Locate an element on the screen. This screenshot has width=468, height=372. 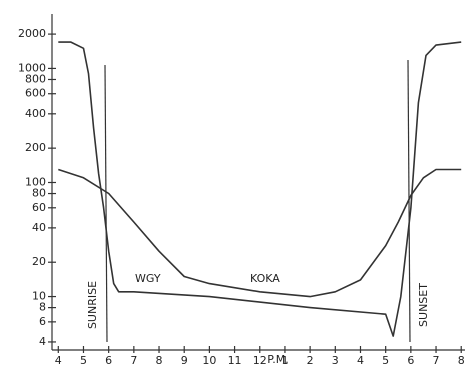
sunrise-label: SUNRISE is located at coordinates (92, 305).